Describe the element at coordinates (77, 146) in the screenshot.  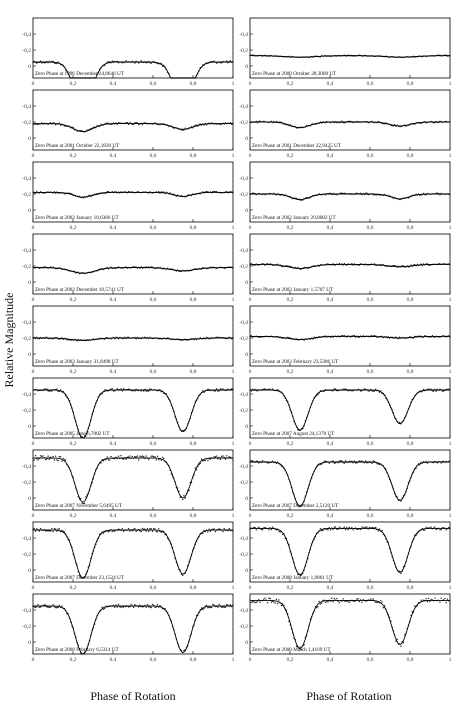
I see `panel-label: Zero Phase at 2001 October 22,1830 UT` at that location.